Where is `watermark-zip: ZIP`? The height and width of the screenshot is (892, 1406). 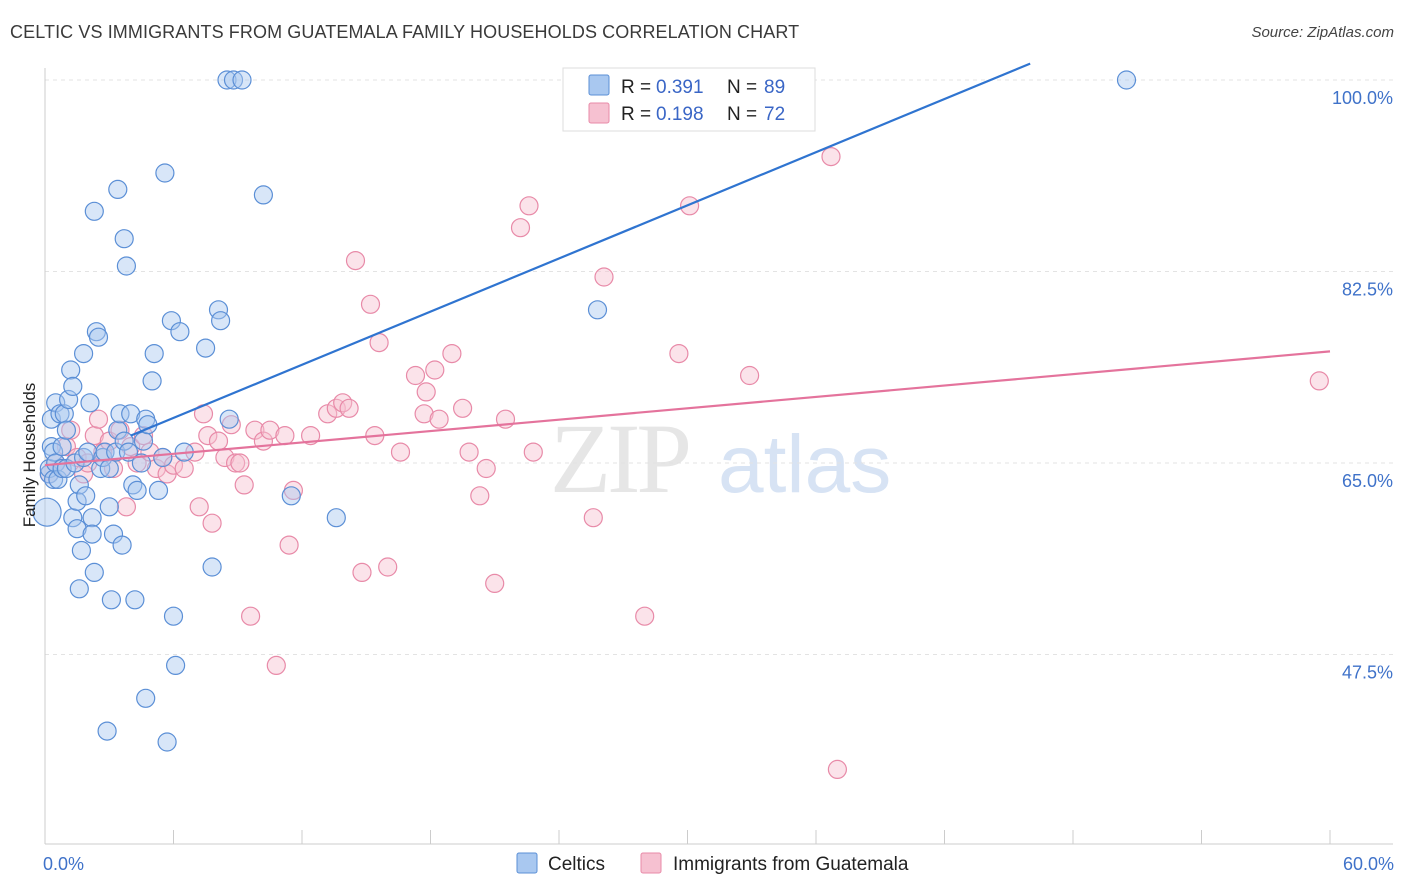 watermark-zip: ZIP is located at coordinates (619, 458).